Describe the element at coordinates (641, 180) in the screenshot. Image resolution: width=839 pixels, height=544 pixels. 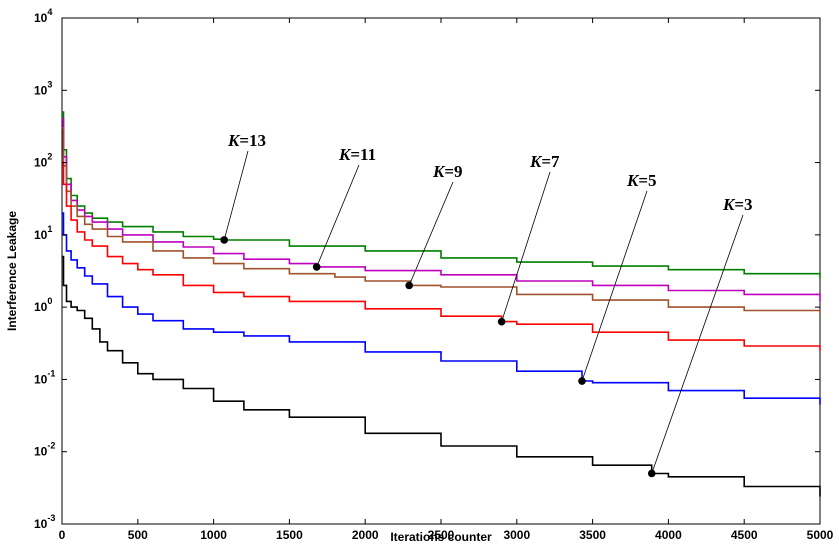
I see `annotation-label: K=5` at that location.